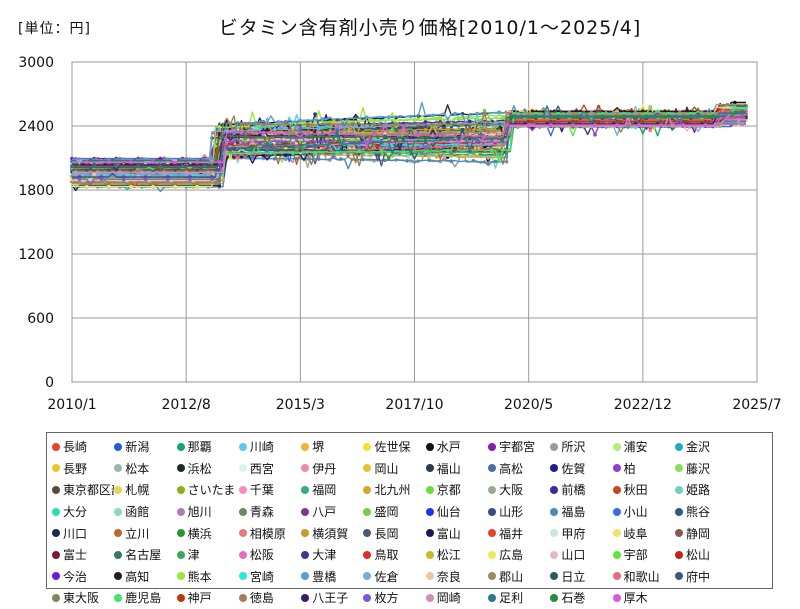  I want to click on legend-label: 姫路, so click(697, 490).